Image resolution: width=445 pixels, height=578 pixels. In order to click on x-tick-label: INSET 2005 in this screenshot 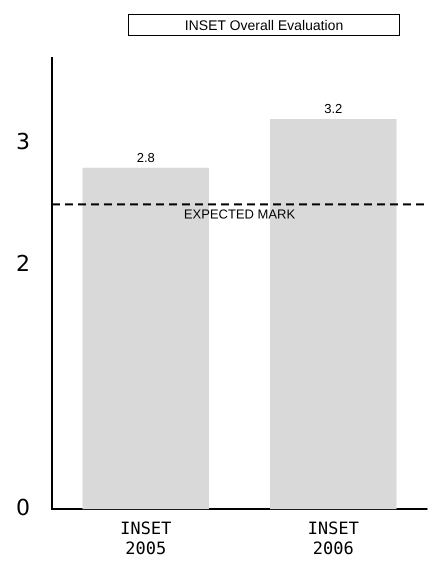, I will do `click(146, 539)`.